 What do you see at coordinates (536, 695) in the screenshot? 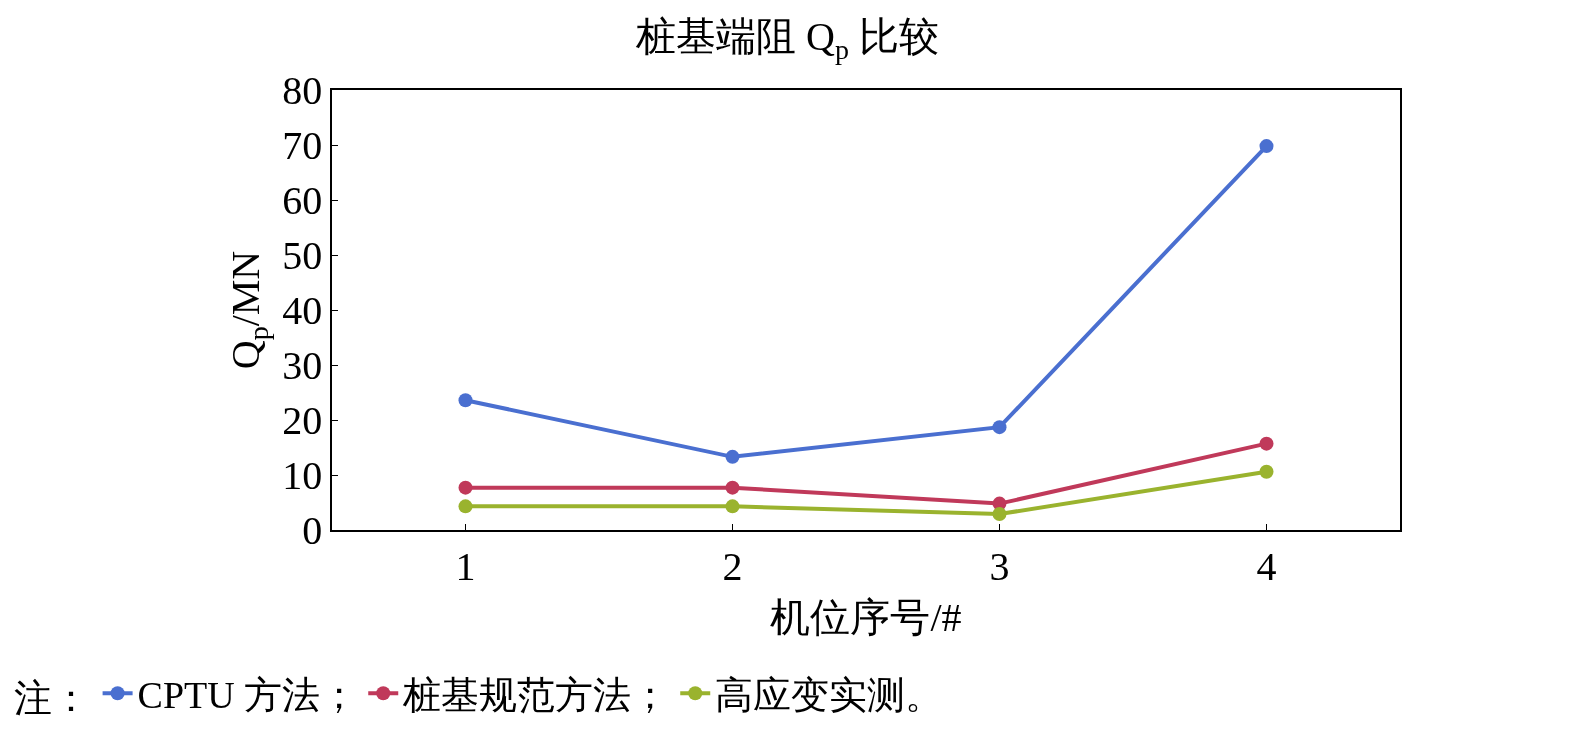
I see `legend-label: 桩基规范方法；` at bounding box center [536, 695].